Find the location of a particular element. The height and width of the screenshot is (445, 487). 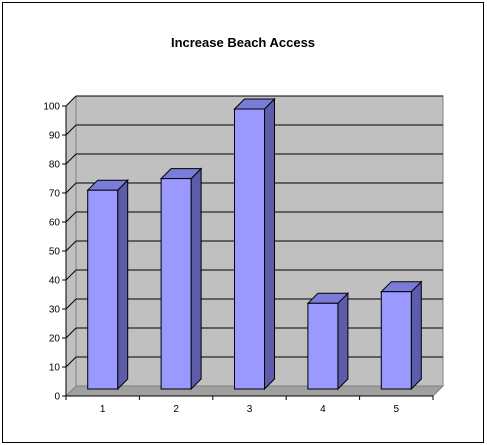

chart-title: Increase Beach Access is located at coordinates (243, 42).